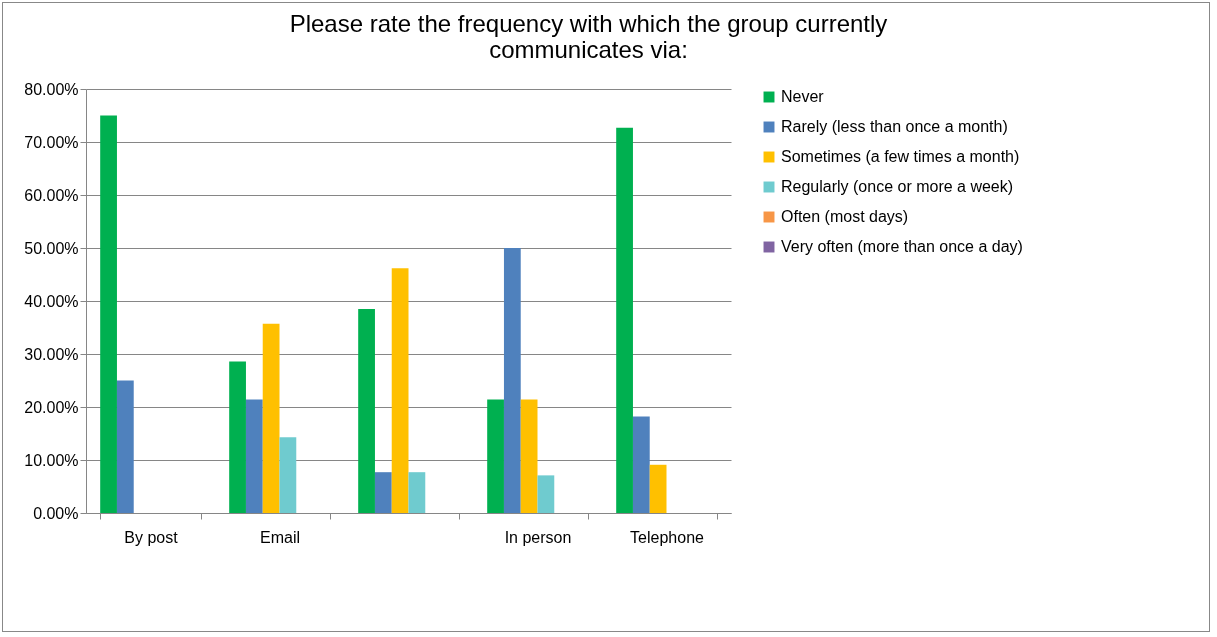 This screenshot has width=1217, height=637. I want to click on y-tick-label: 10.00%, so click(51, 460).